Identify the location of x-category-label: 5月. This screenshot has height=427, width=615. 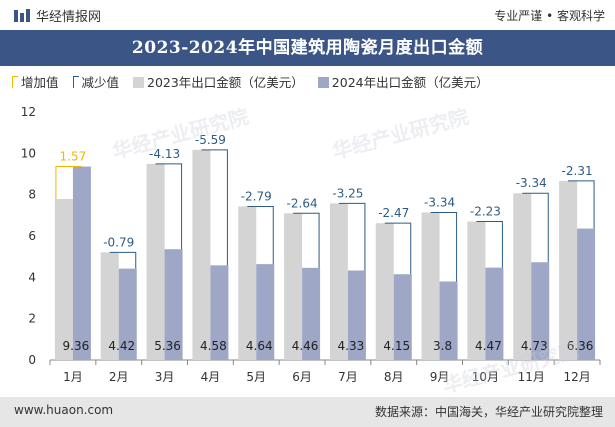
(256, 377).